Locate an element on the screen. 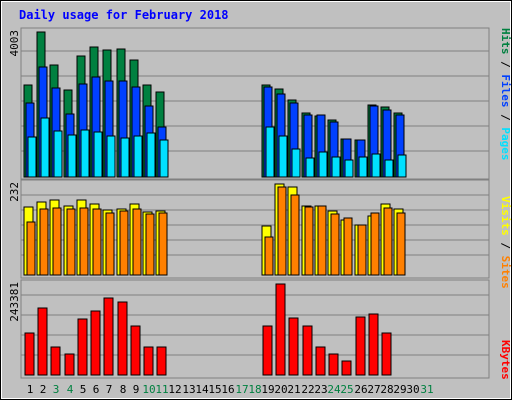  panel-2-ymax-label: 232 is located at coordinates (14, 192).